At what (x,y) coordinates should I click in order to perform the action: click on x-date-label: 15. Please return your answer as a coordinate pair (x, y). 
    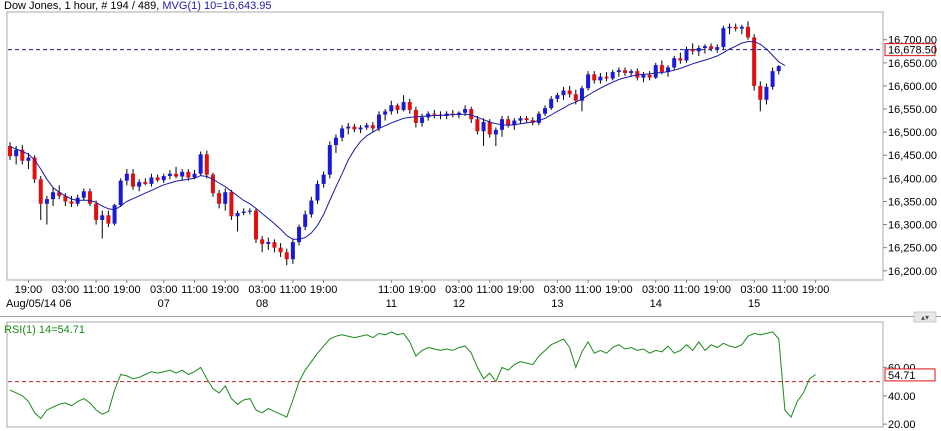
    Looking at the image, I should click on (754, 304).